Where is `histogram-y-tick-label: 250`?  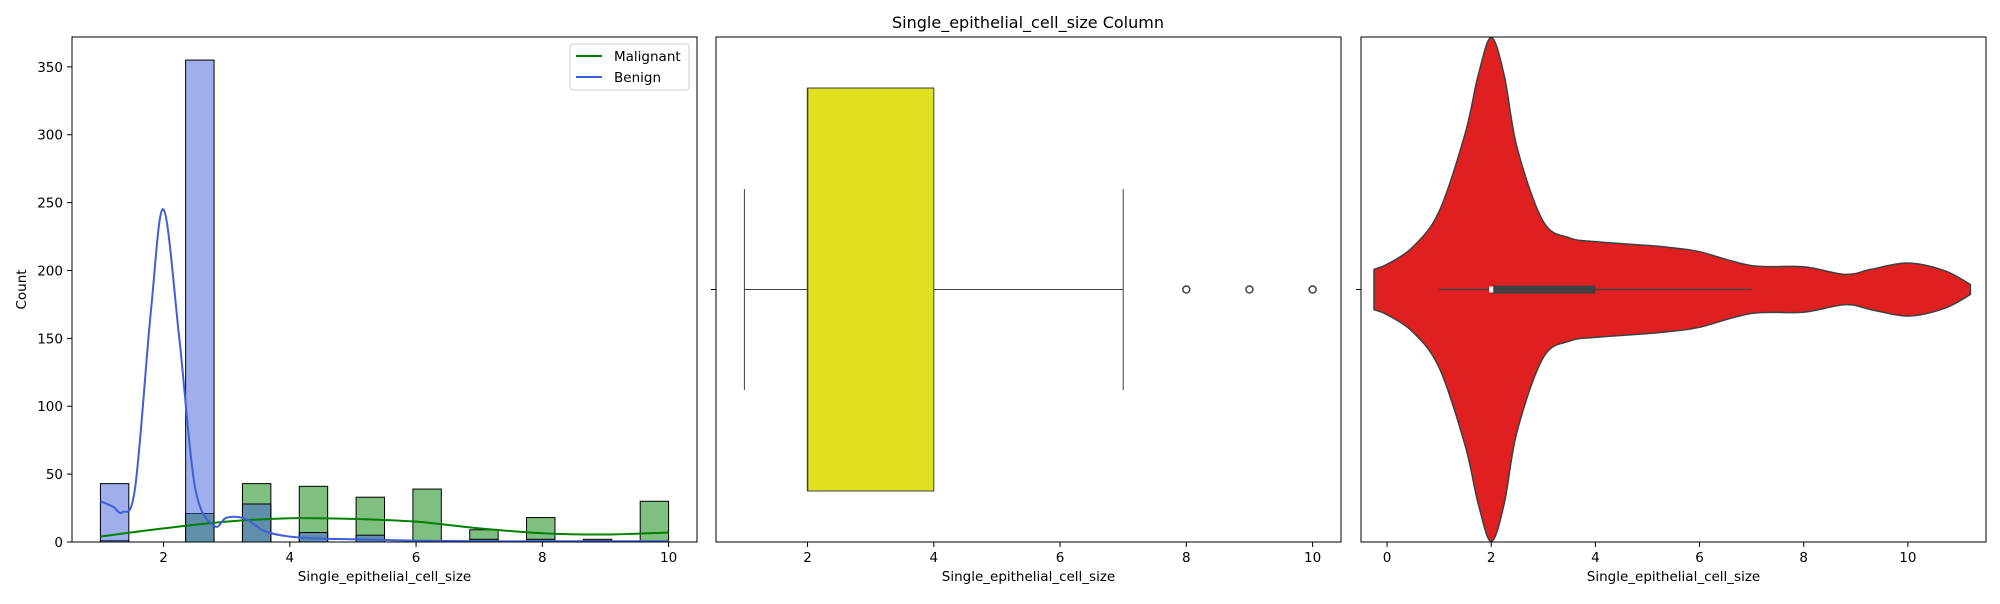 histogram-y-tick-label: 250 is located at coordinates (50, 204).